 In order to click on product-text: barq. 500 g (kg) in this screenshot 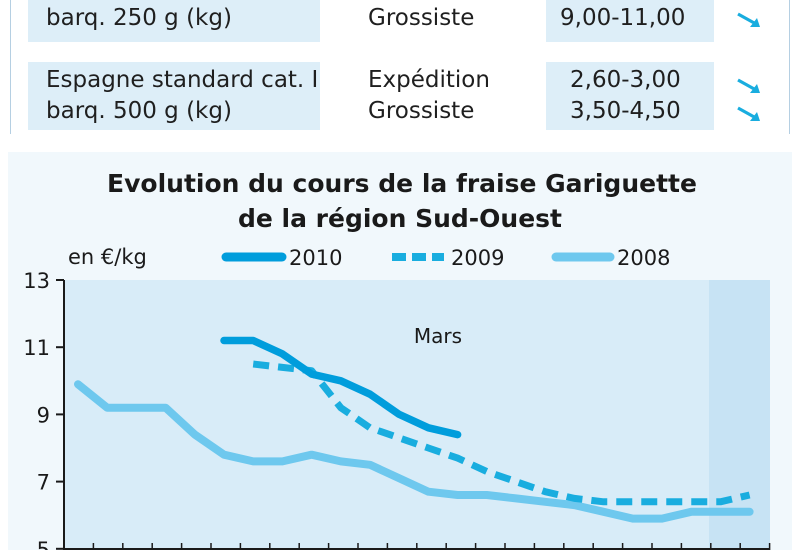, I will do `click(139, 111)`.